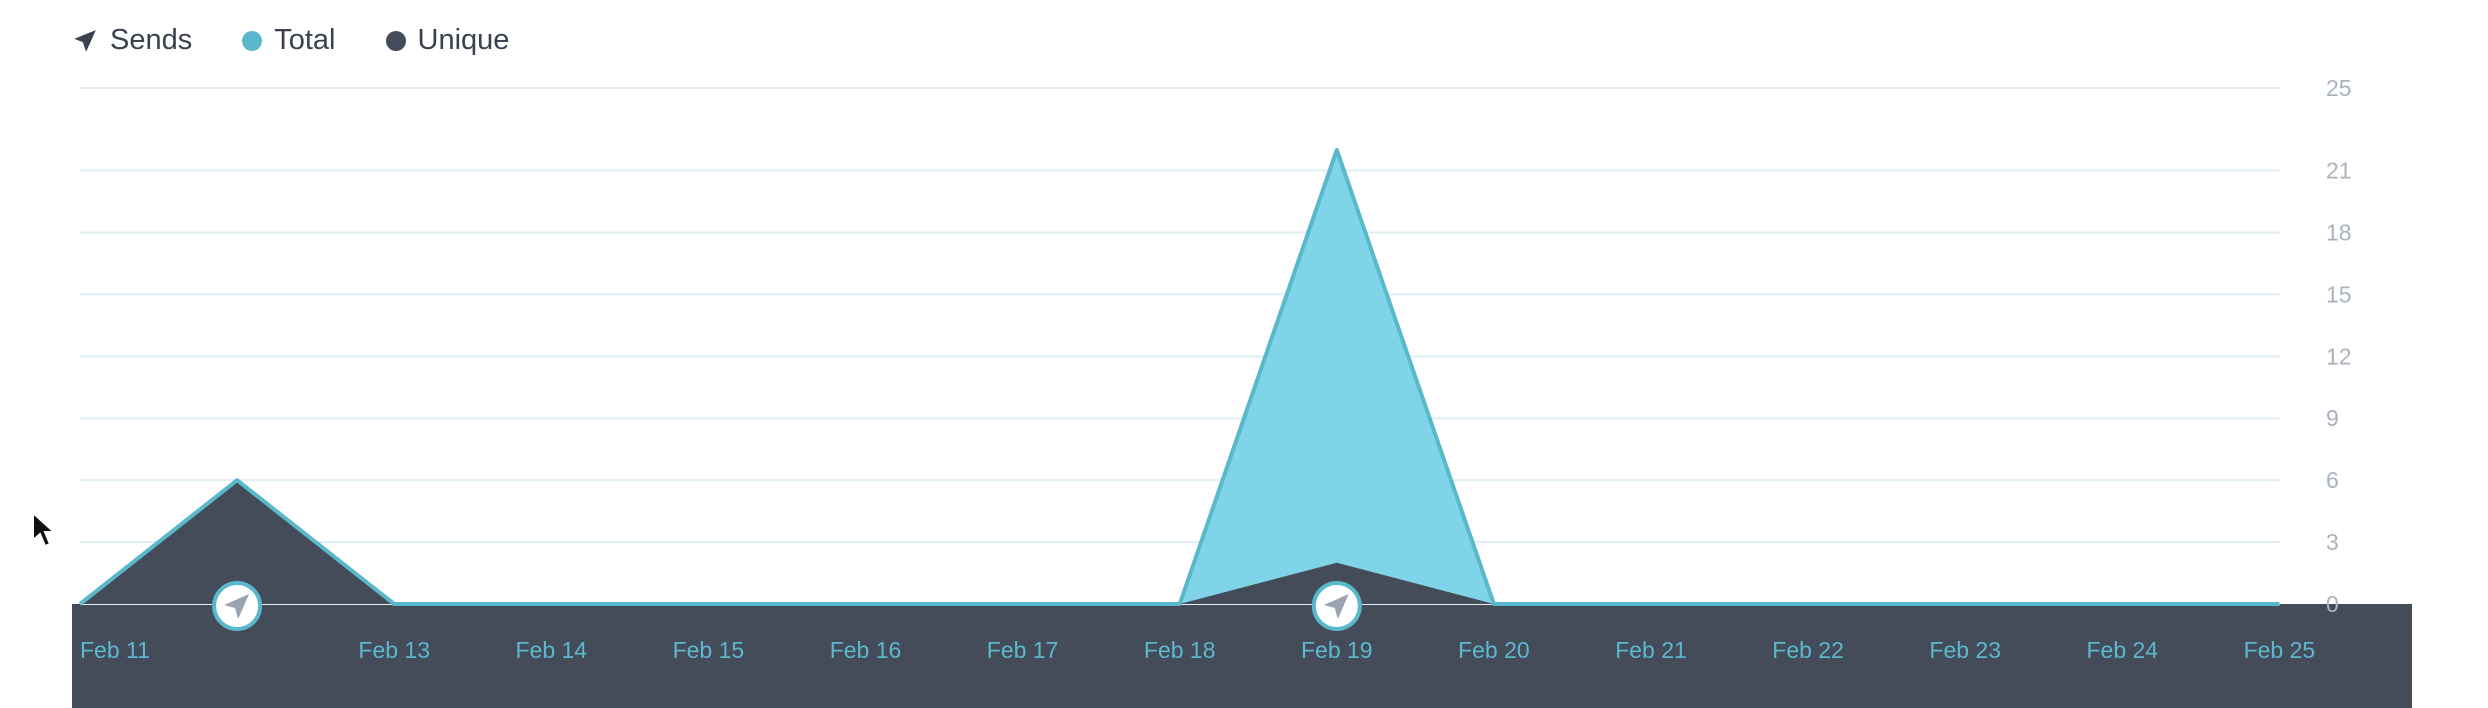  What do you see at coordinates (709, 650) in the screenshot?
I see `x-tick-label: Feb 15` at bounding box center [709, 650].